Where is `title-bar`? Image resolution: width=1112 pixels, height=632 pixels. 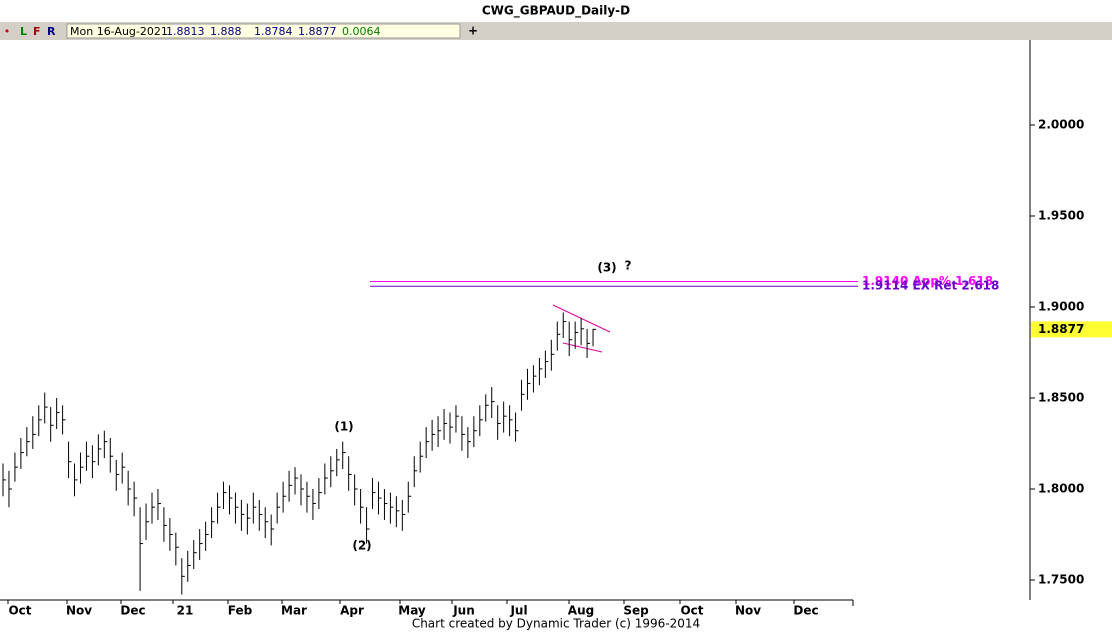 title-bar is located at coordinates (556, 10).